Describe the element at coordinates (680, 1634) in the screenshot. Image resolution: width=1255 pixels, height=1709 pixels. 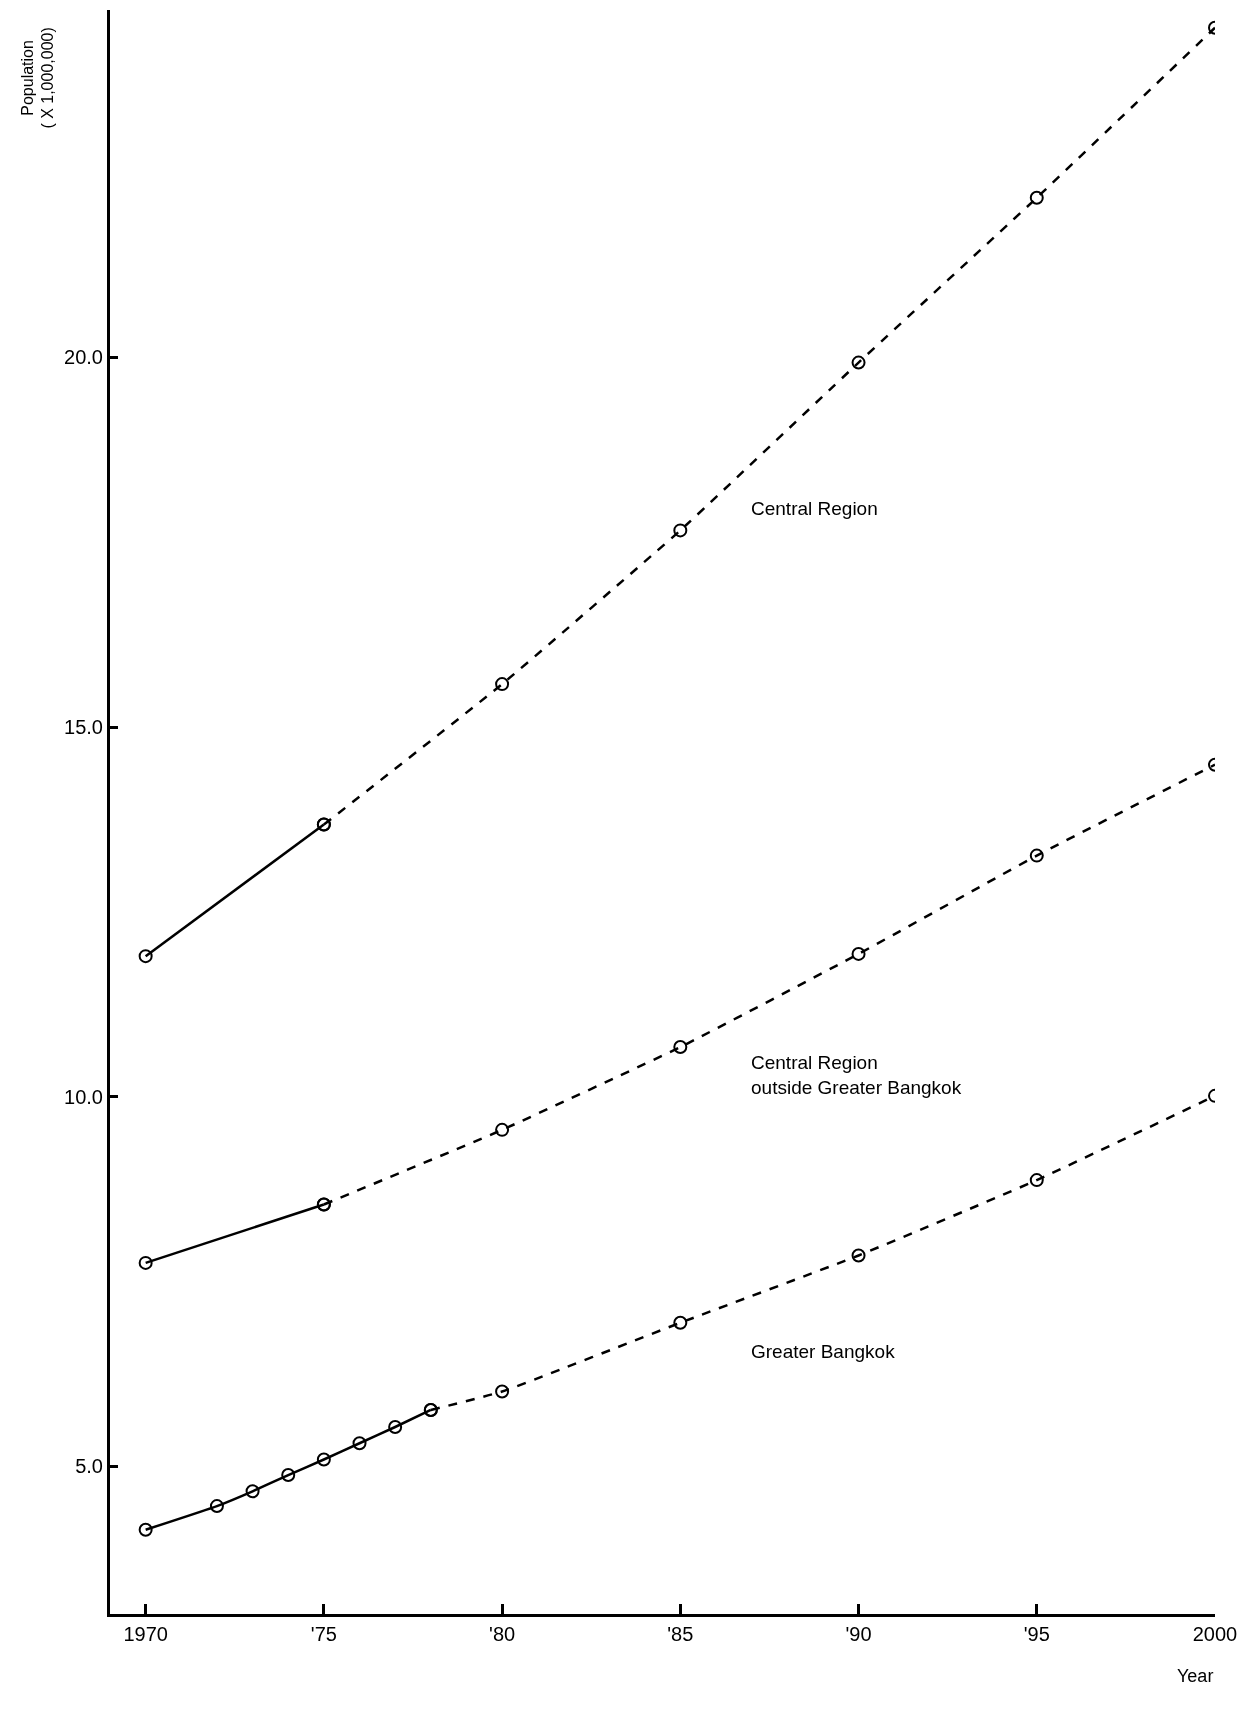
I see `x-tick-label: '85` at that location.